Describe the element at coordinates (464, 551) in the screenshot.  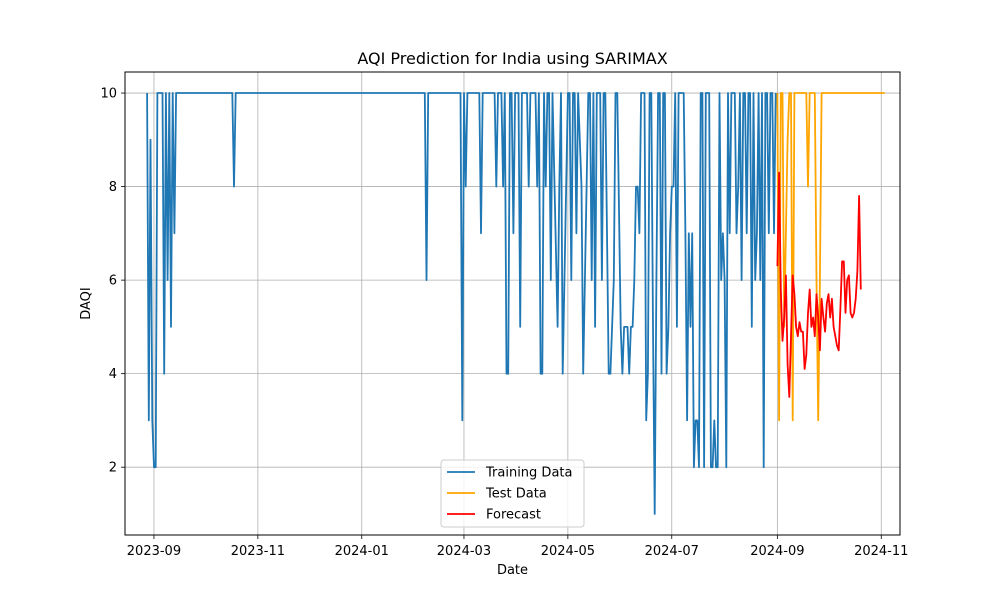
I see `x-tick-label: 2024-03` at that location.